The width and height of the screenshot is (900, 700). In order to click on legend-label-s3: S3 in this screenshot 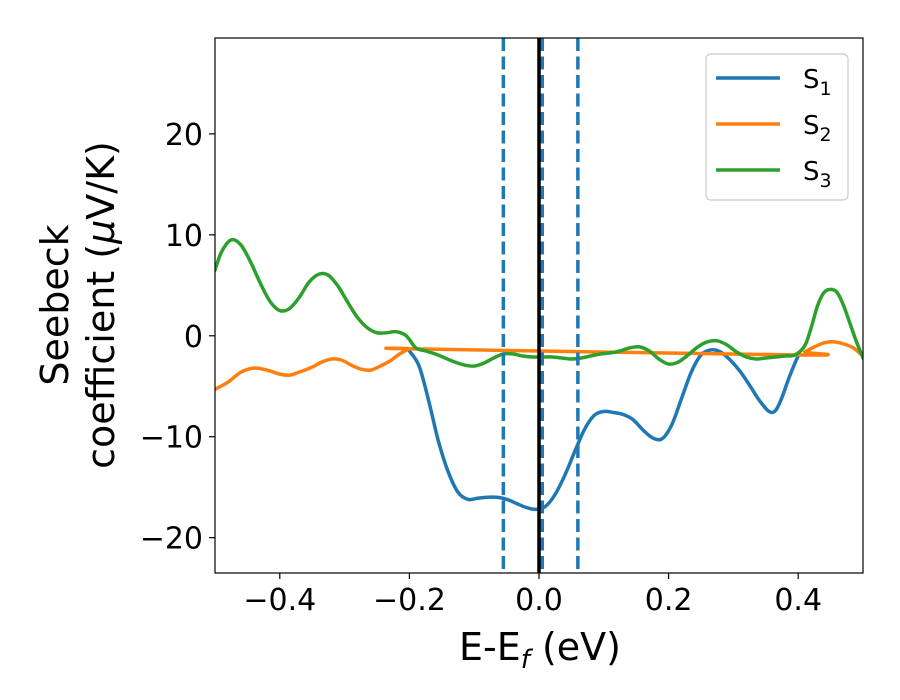, I will do `click(817, 174)`.